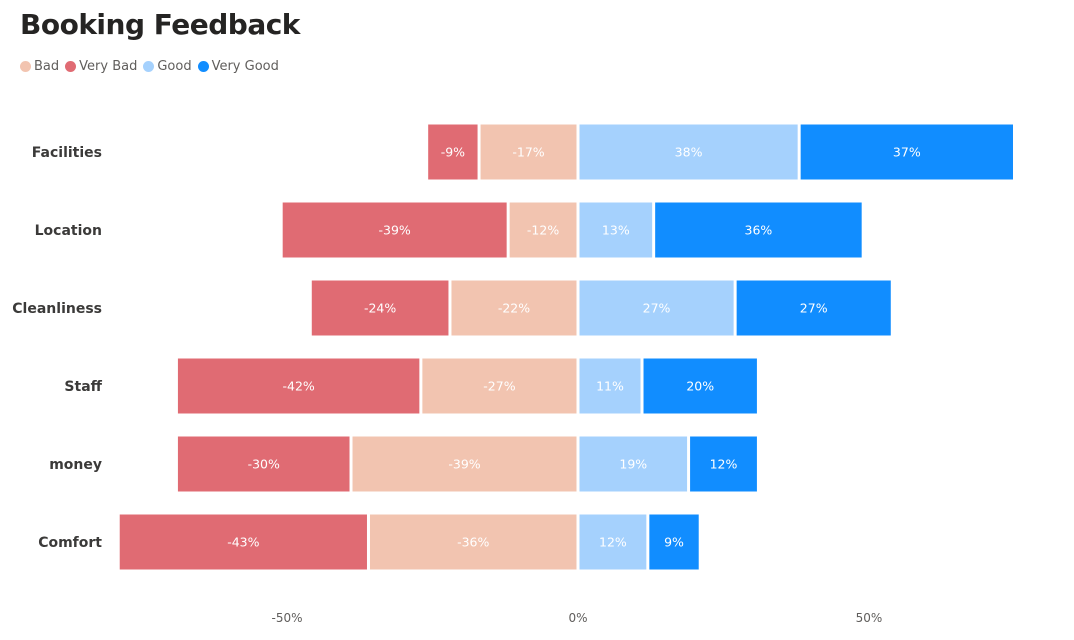 The width and height of the screenshot is (1074, 640). I want to click on bar-comfort-very-bad, so click(243, 542).